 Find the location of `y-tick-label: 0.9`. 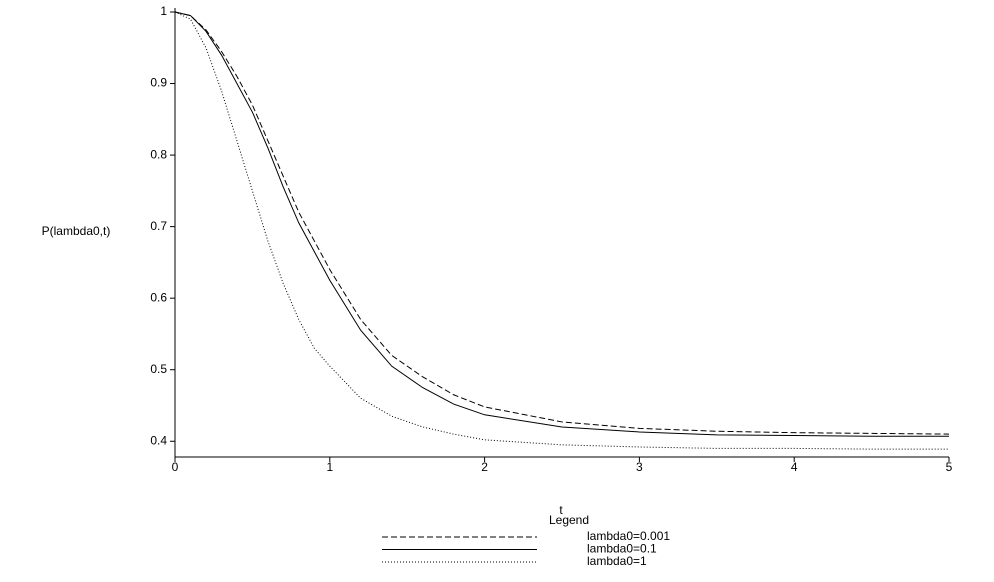

y-tick-label: 0.9 is located at coordinates (158, 83).